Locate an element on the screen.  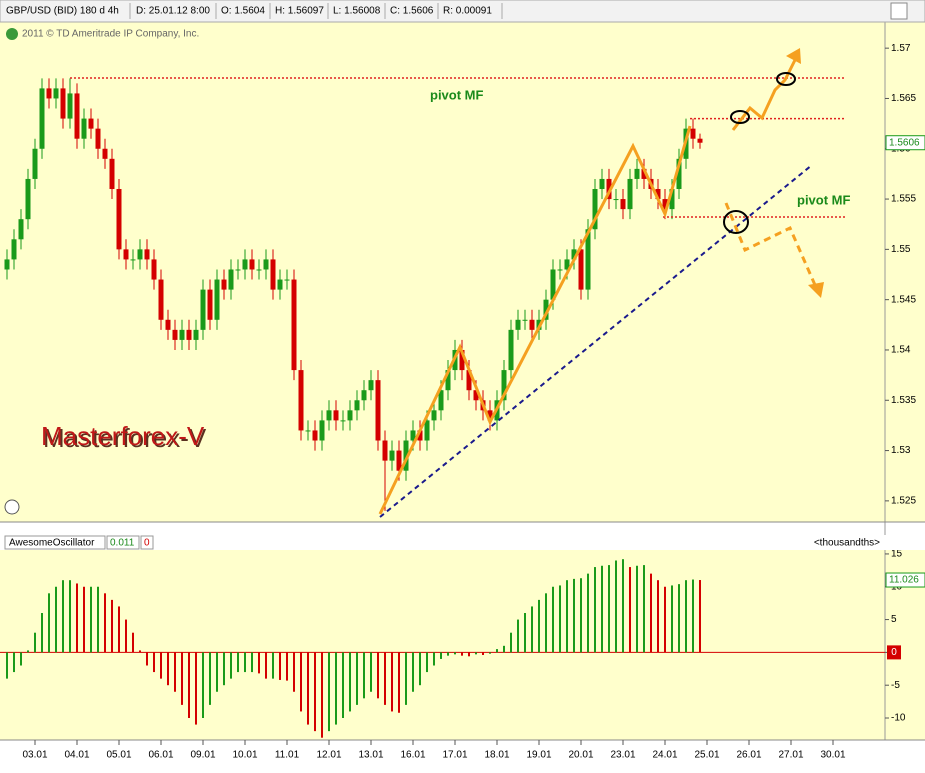
y-tick-label: -10 is located at coordinates (898, 718).